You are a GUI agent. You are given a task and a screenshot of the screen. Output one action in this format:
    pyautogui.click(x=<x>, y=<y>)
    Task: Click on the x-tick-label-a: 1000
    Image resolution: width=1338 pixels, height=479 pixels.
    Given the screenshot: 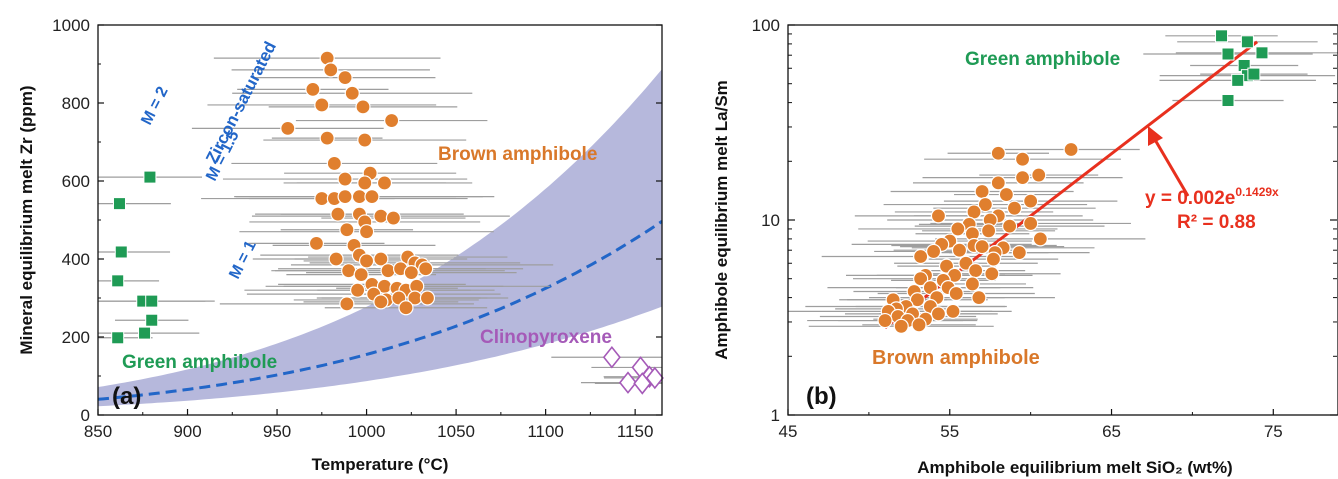 What is the action you would take?
    pyautogui.click(x=367, y=431)
    